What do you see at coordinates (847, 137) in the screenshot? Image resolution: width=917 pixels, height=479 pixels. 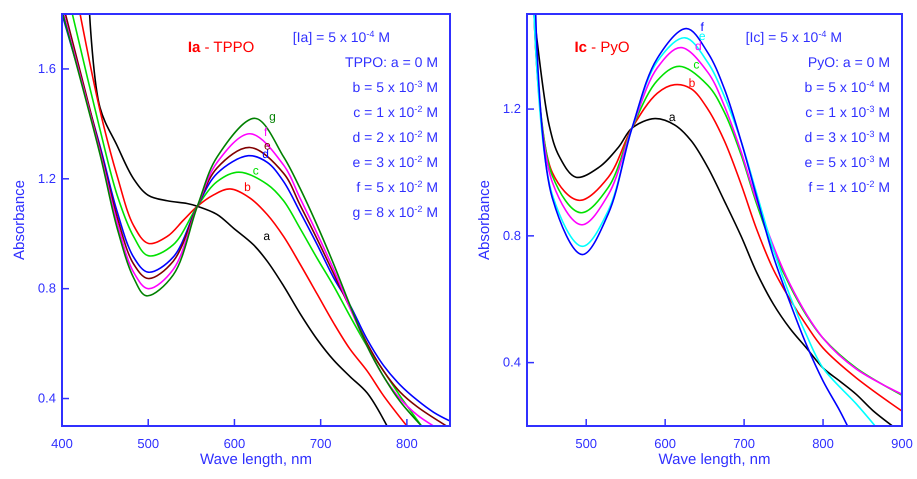 I see `annotation: d = 3 x 10$^{-3}$ M` at bounding box center [847, 137].